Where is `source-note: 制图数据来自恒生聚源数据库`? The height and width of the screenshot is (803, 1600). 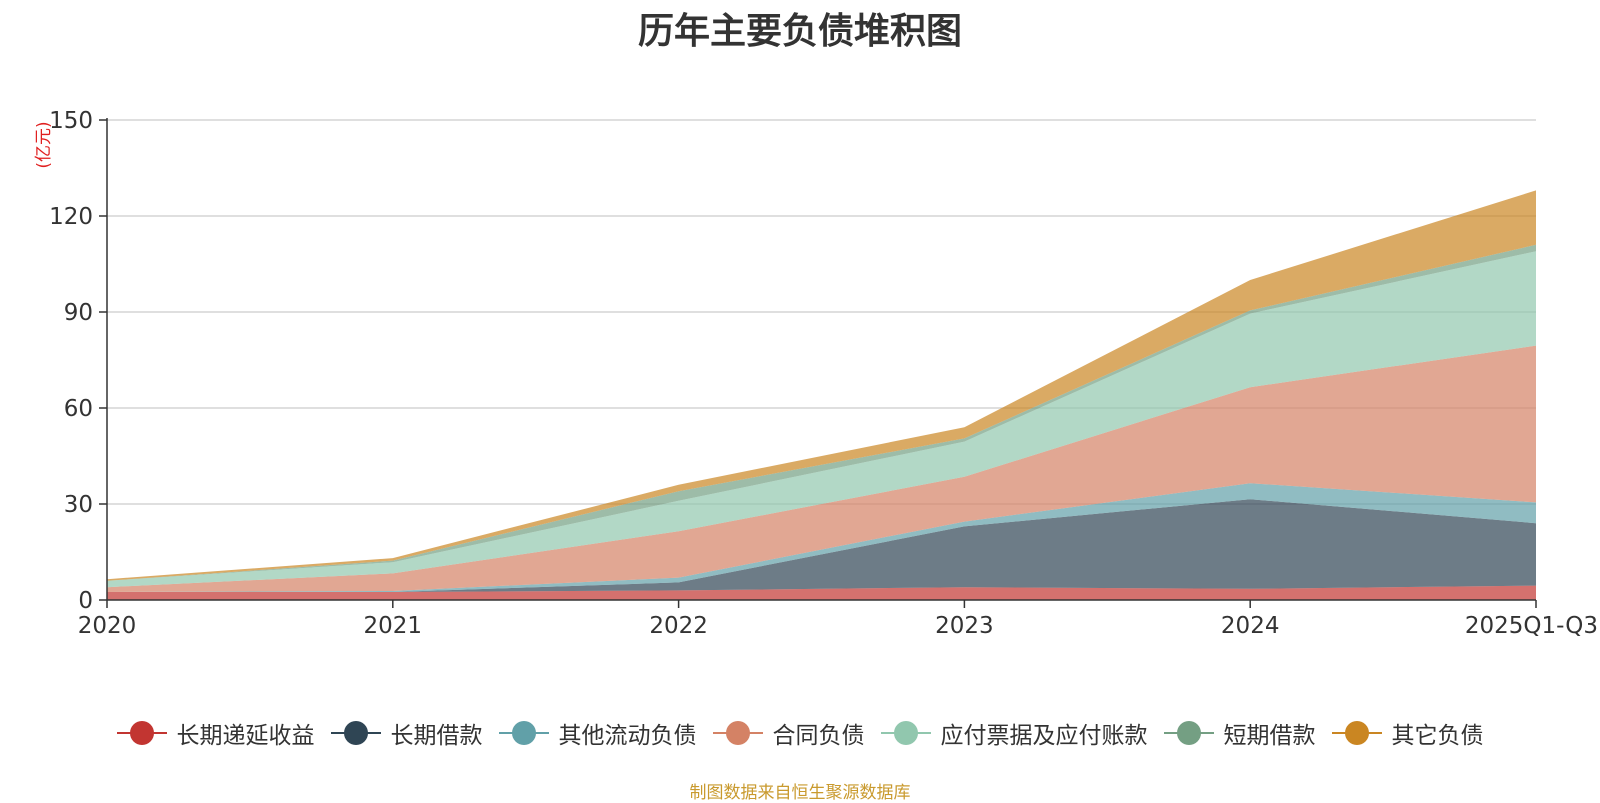 source-note: 制图数据来自恒生聚源数据库 is located at coordinates (800, 793).